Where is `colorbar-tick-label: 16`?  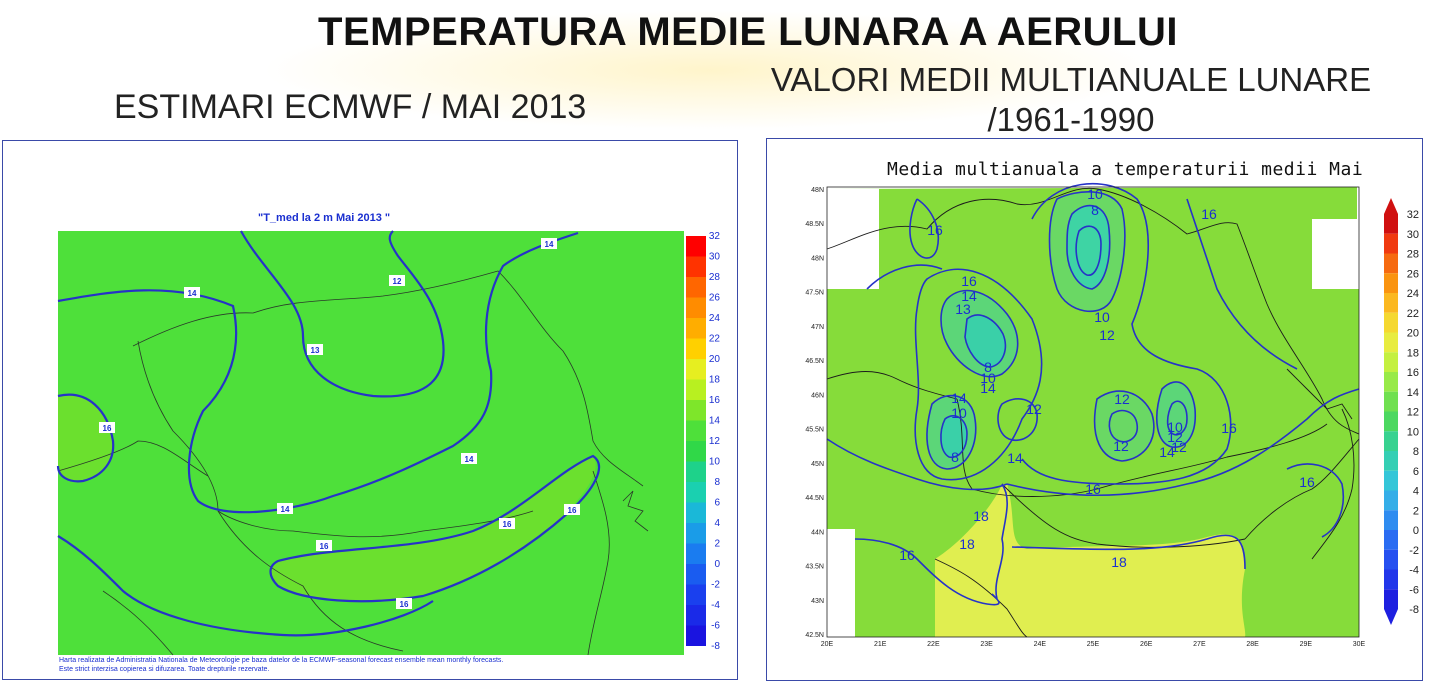
colorbar-tick-label: 16 is located at coordinates (1413, 373).